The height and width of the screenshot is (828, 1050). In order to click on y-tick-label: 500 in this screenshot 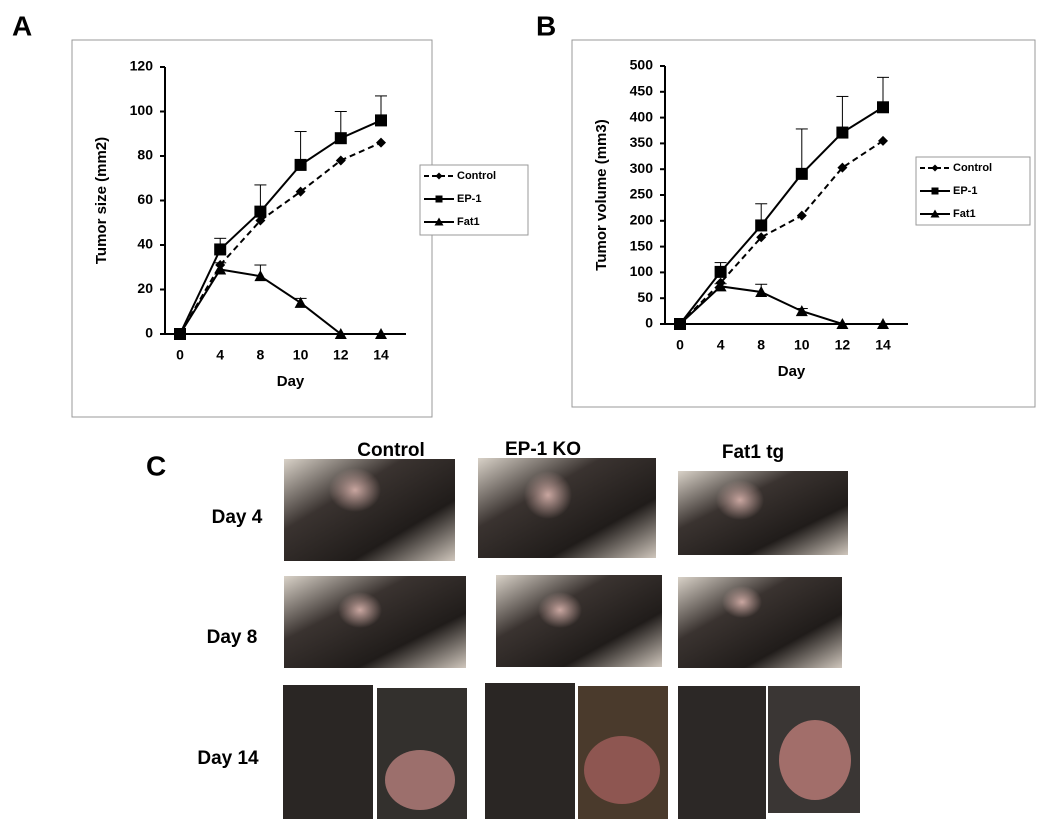, I will do `click(642, 65)`.